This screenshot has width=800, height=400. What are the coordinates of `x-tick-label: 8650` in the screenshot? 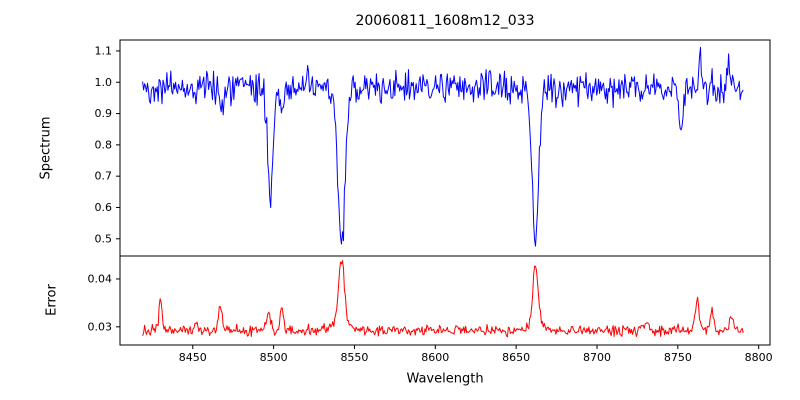 It's located at (516, 357).